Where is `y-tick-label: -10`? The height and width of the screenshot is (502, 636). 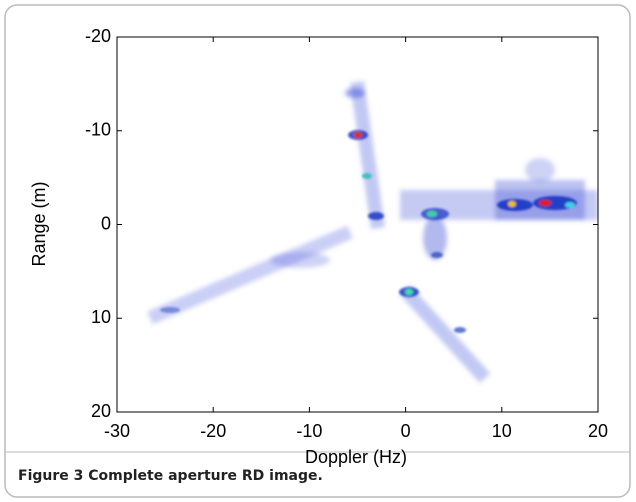 y-tick-label: -10 is located at coordinates (98, 130).